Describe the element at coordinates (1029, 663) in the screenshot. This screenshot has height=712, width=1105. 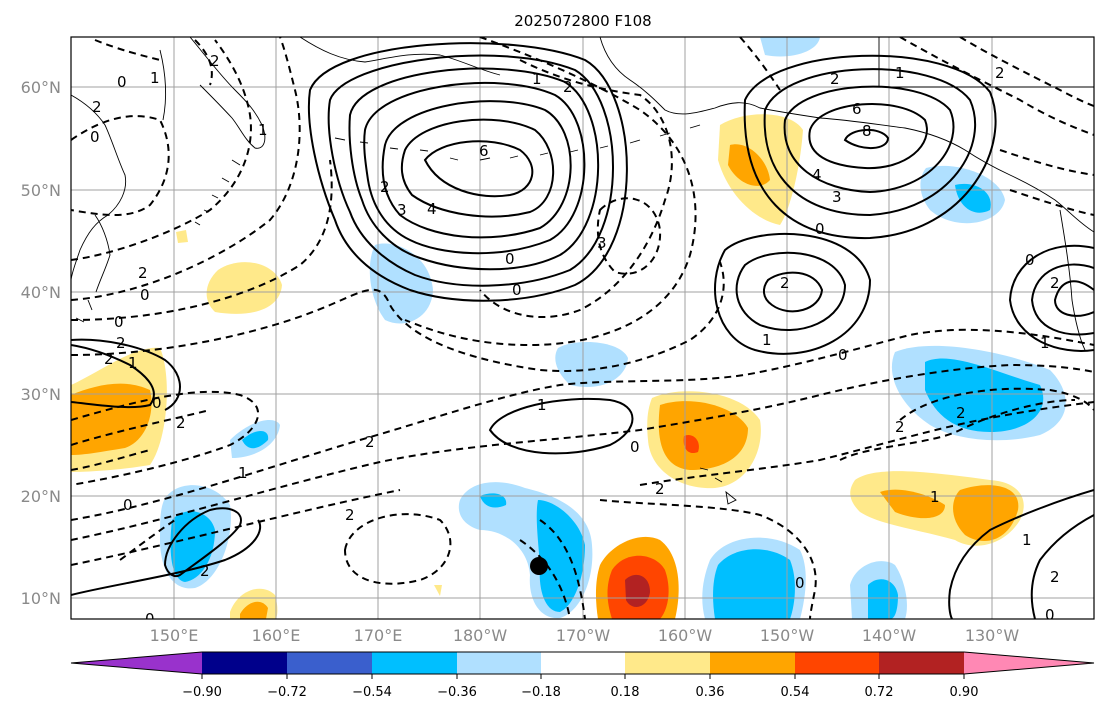
I see `colorbar-extend-high` at that location.